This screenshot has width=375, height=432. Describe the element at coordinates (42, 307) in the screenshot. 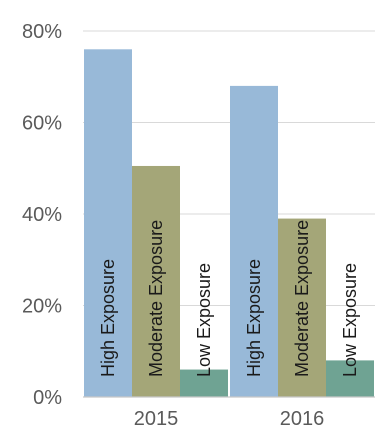

I see `y-tick-label: 20%` at that location.